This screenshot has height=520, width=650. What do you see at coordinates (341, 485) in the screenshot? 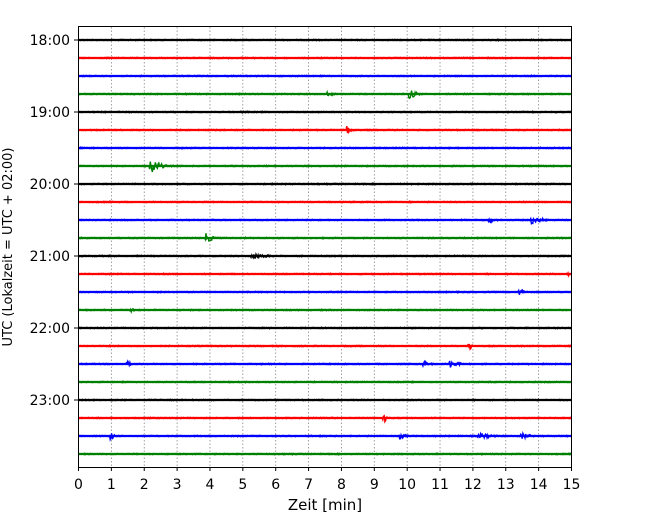
I see `x-tick-label: 8` at bounding box center [341, 485].